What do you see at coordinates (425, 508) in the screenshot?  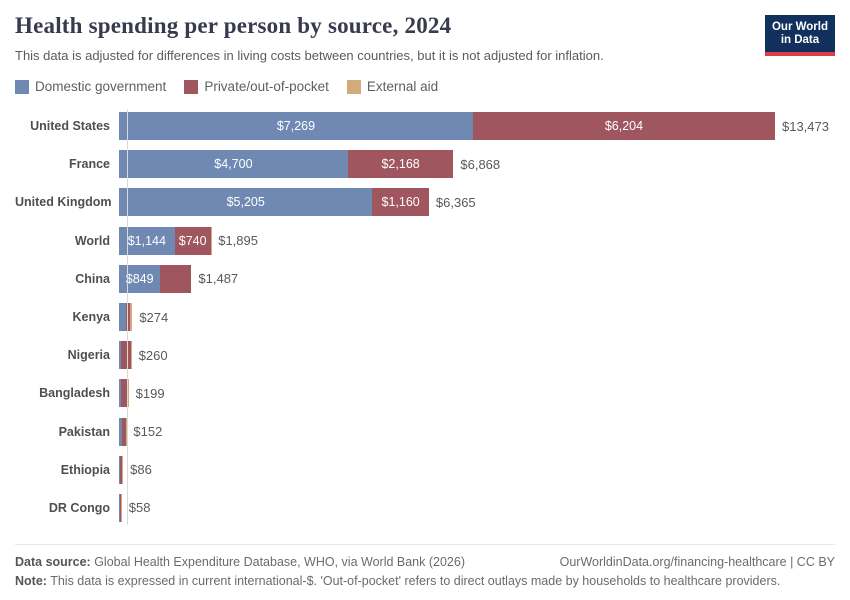 I see `bar-row-dr-congo: DR Congo $58` at bounding box center [425, 508].